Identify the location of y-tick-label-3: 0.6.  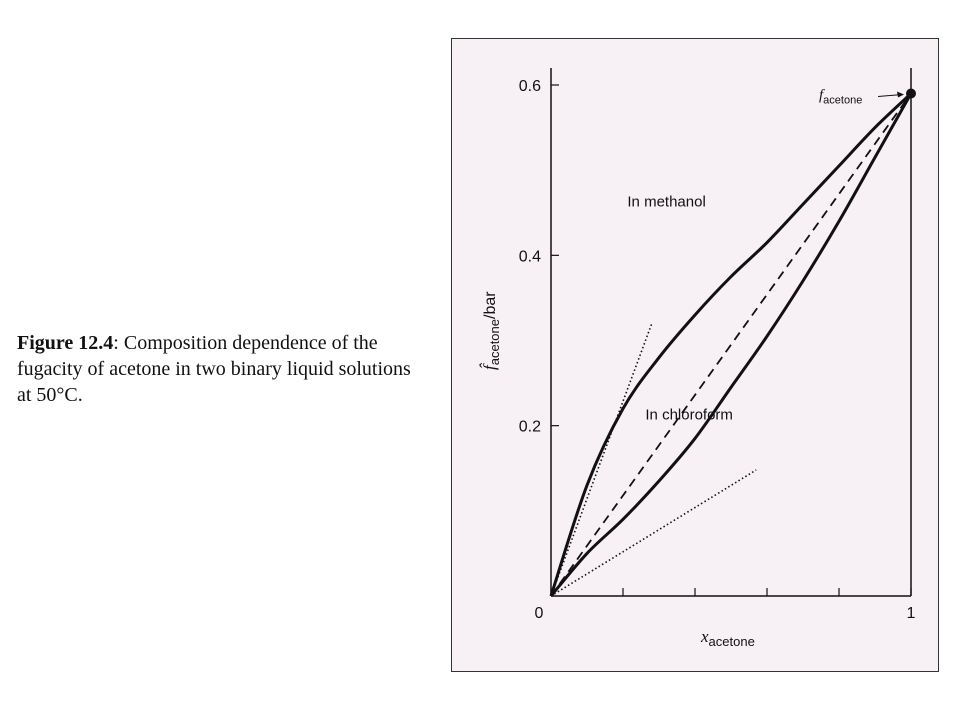
(530, 86).